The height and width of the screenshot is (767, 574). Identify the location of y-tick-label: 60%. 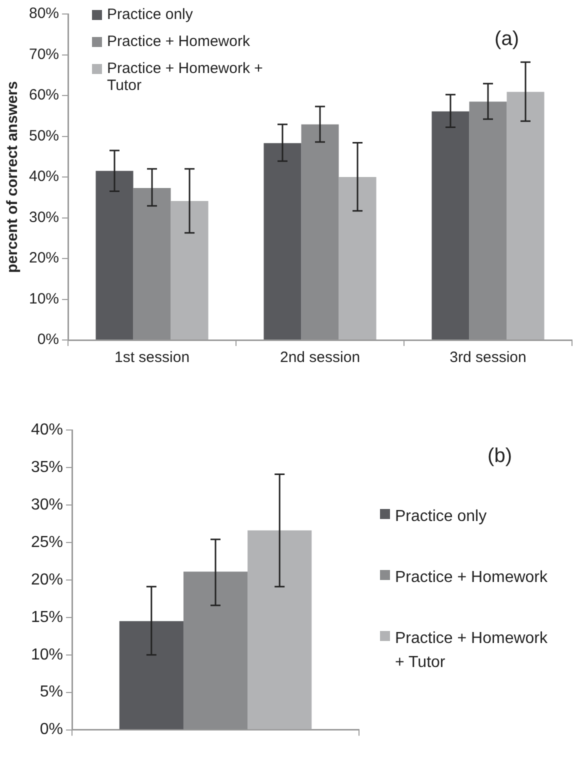
(44, 95).